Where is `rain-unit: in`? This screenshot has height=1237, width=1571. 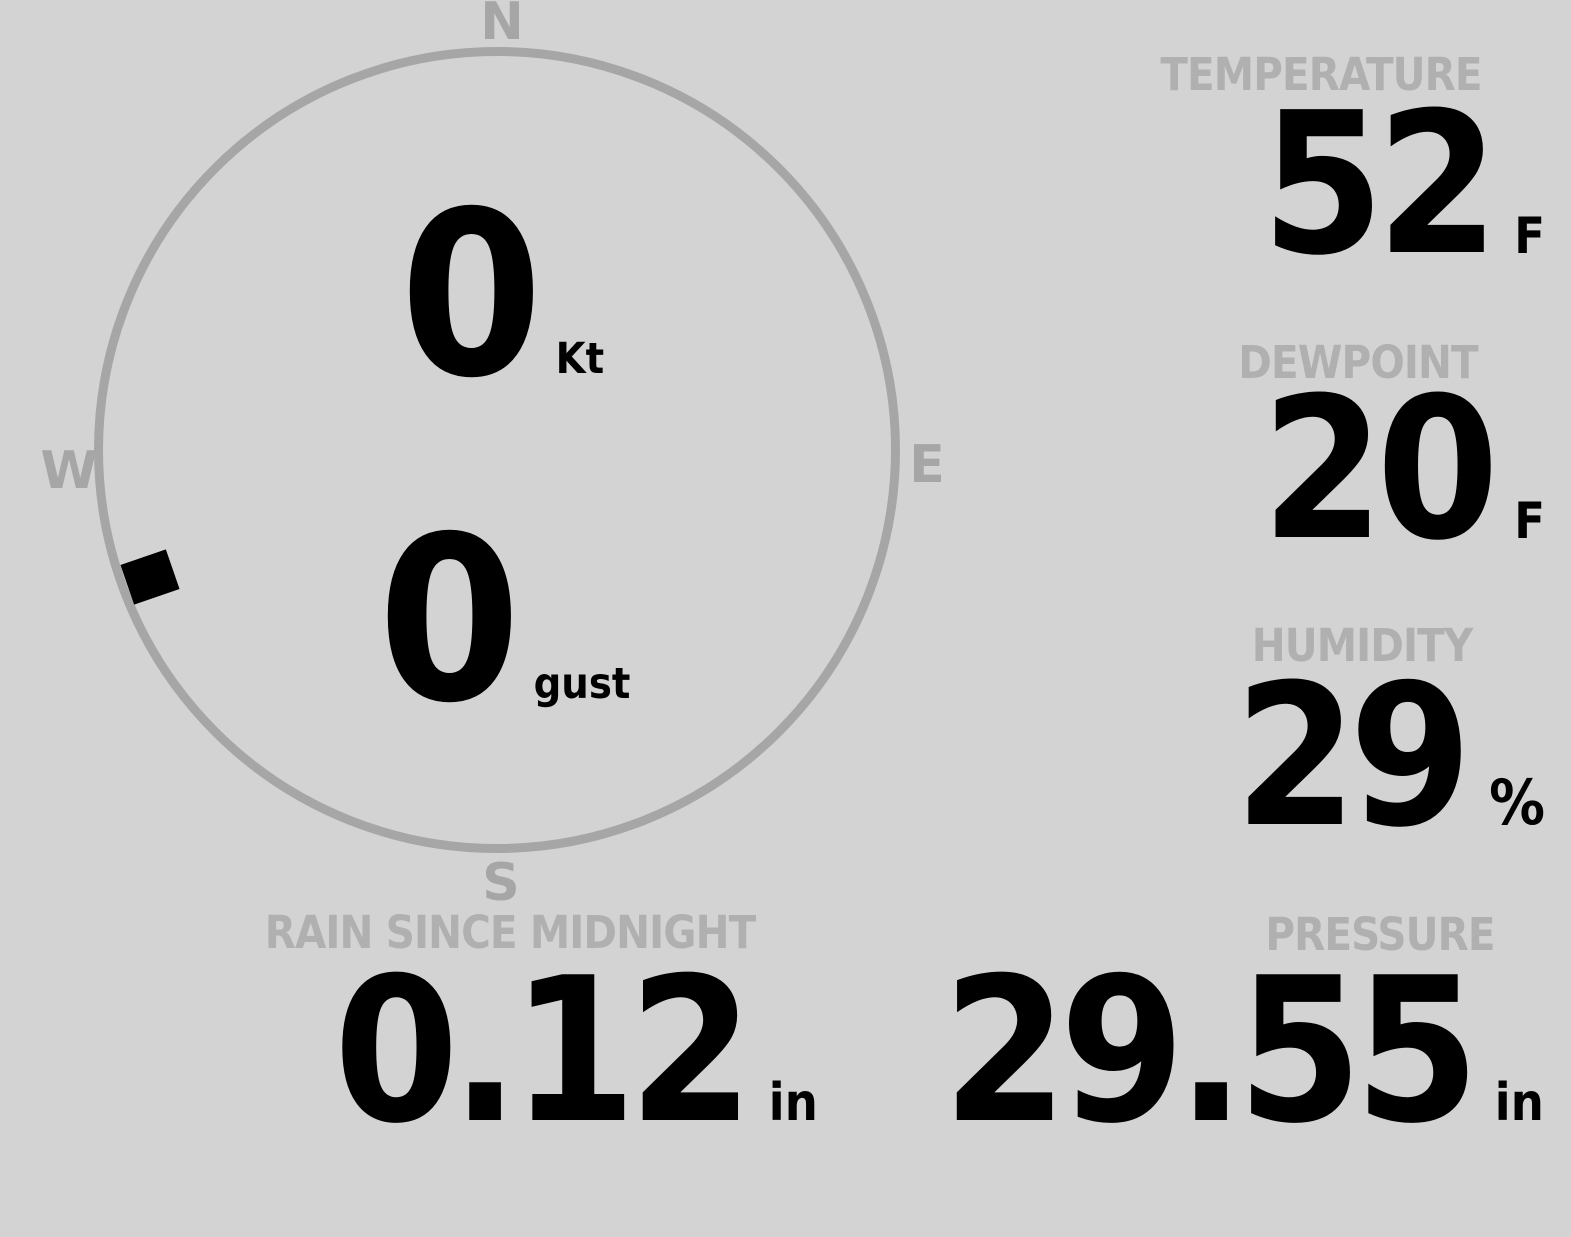 rain-unit: in is located at coordinates (793, 1103).